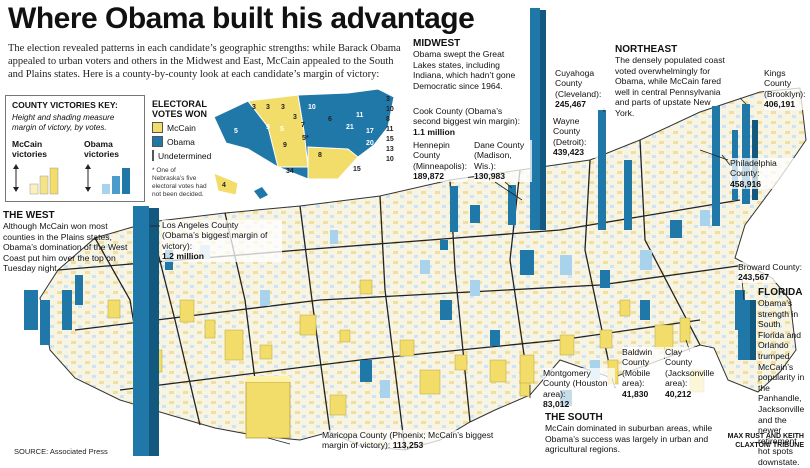 This screenshot has height=468, width=810. What do you see at coordinates (437, 43) in the screenshot?
I see `midwest-title: MIDWEST` at bounding box center [437, 43].